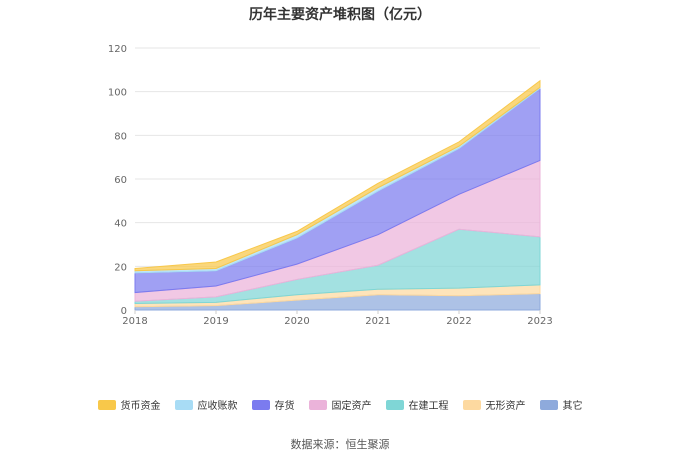 The height and width of the screenshot is (460, 680). Describe the element at coordinates (117, 93) in the screenshot. I see `y-tick-label: 100` at that location.